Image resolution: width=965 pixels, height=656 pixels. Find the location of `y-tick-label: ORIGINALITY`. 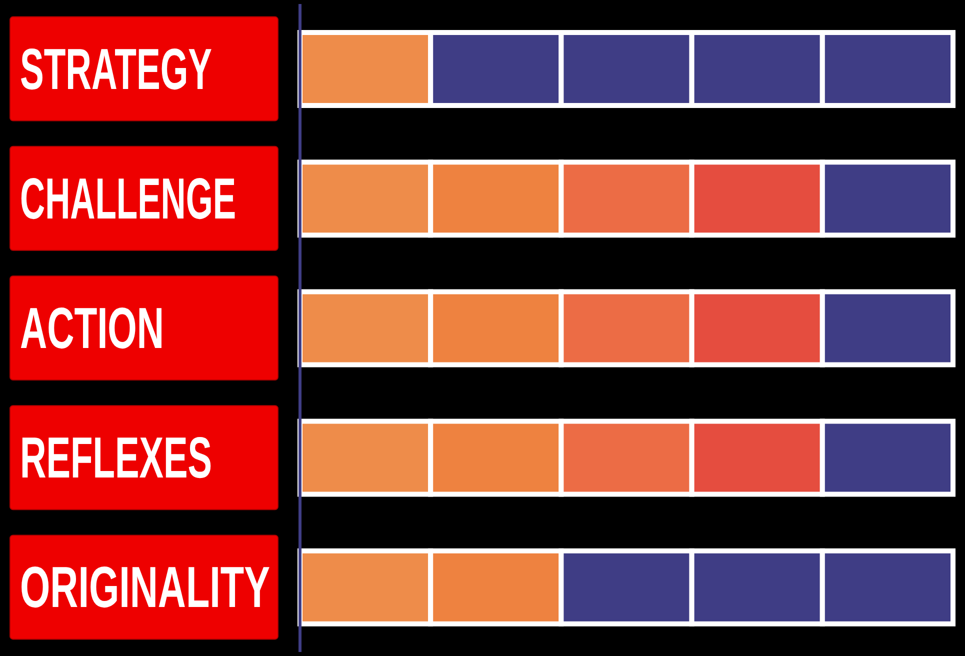

y-tick-label: ORIGINALITY is located at coordinates (207, 587).